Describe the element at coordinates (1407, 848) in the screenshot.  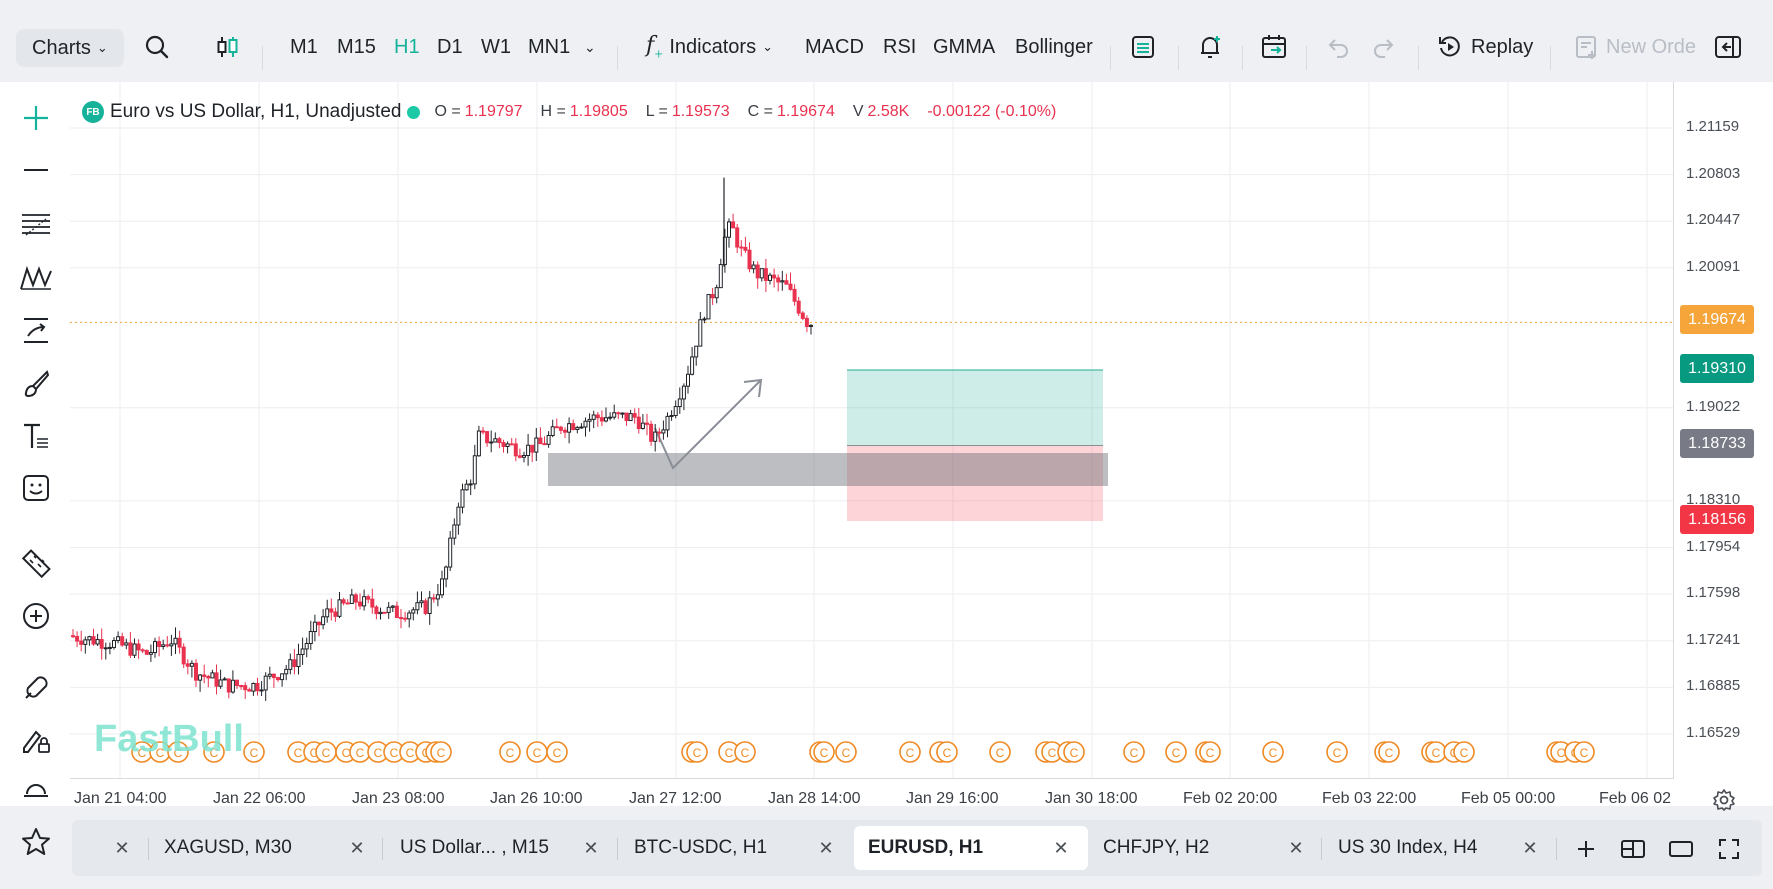
I see `tab-us30-index: US 30 Index, H4` at that location.